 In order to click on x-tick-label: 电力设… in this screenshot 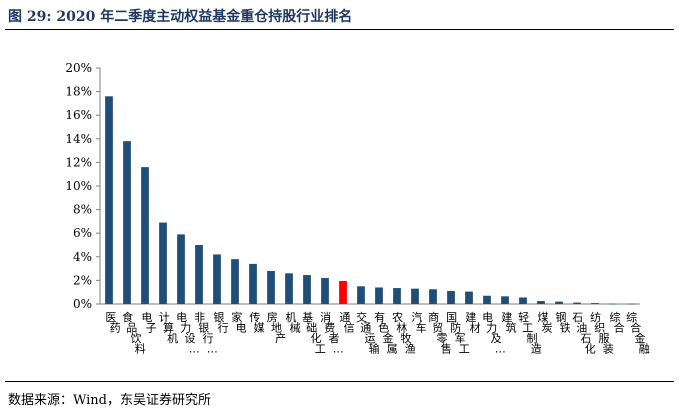, I will do `click(188, 333)`.